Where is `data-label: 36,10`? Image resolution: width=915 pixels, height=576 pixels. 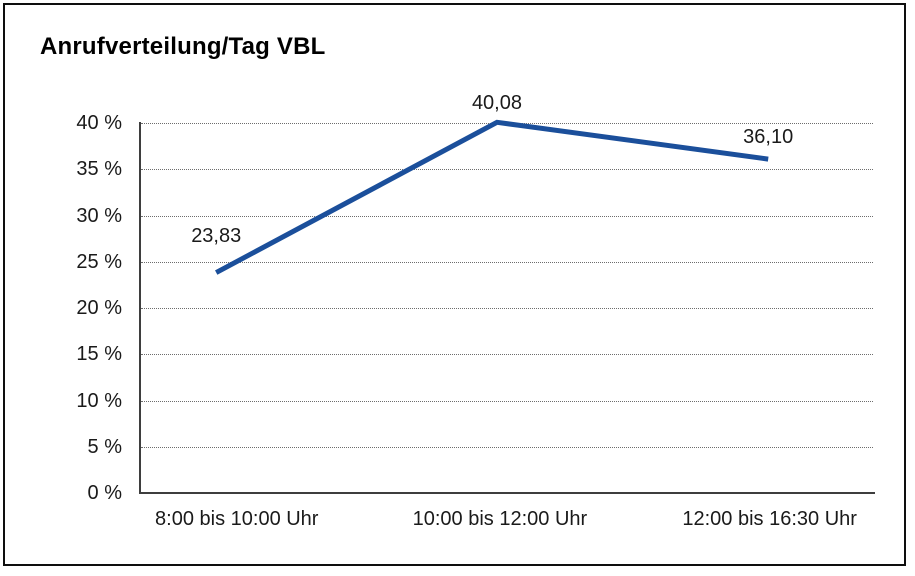
data-label: 36,10 is located at coordinates (768, 137).